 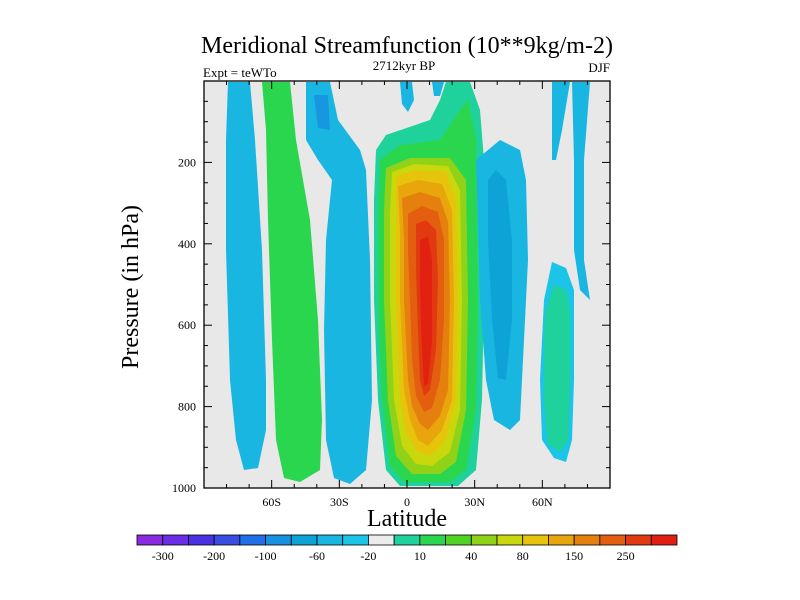 What do you see at coordinates (184, 488) in the screenshot?
I see `y-tick-label: 1000` at bounding box center [184, 488].